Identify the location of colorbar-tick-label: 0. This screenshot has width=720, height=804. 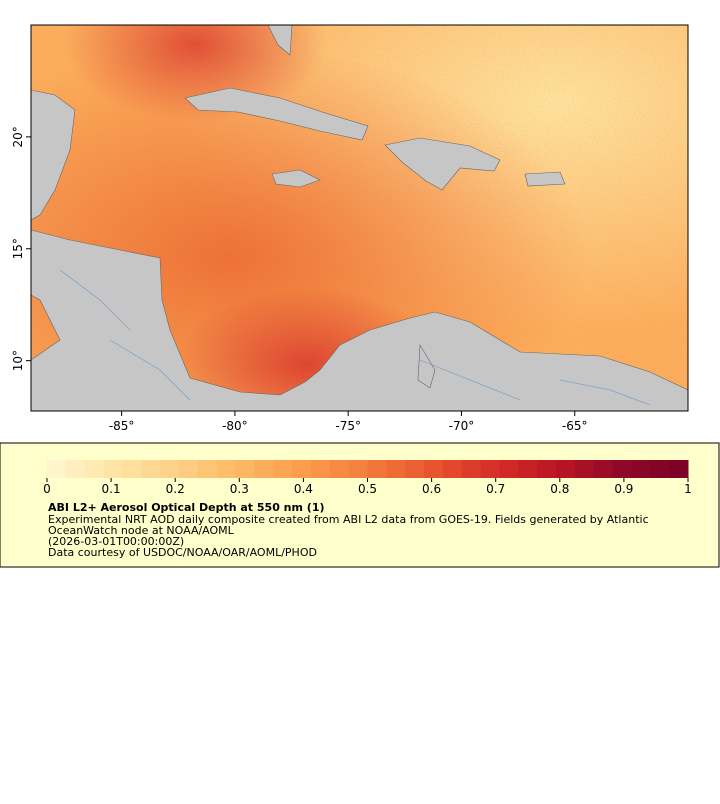
(47, 489).